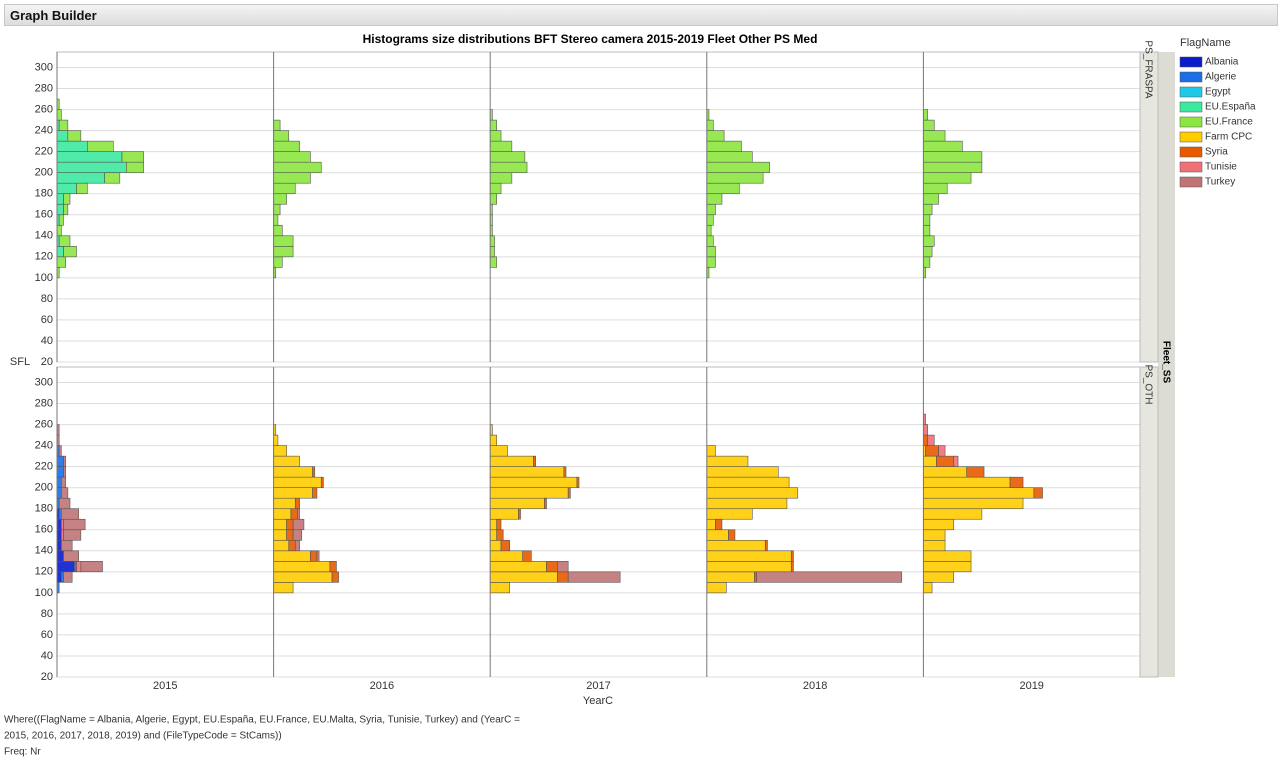 The width and height of the screenshot is (1284, 765). Describe the element at coordinates (44, 236) in the screenshot. I see `y-tick-label: 140` at that location.